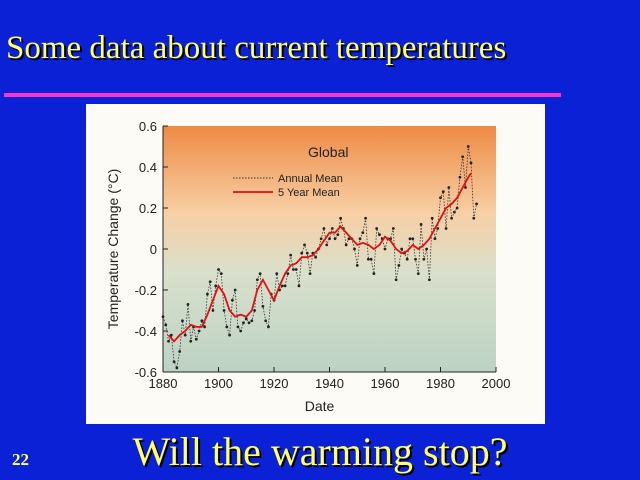 The width and height of the screenshot is (640, 480). What do you see at coordinates (256, 48) in the screenshot?
I see `slide-title: Some data about current temperatures` at bounding box center [256, 48].